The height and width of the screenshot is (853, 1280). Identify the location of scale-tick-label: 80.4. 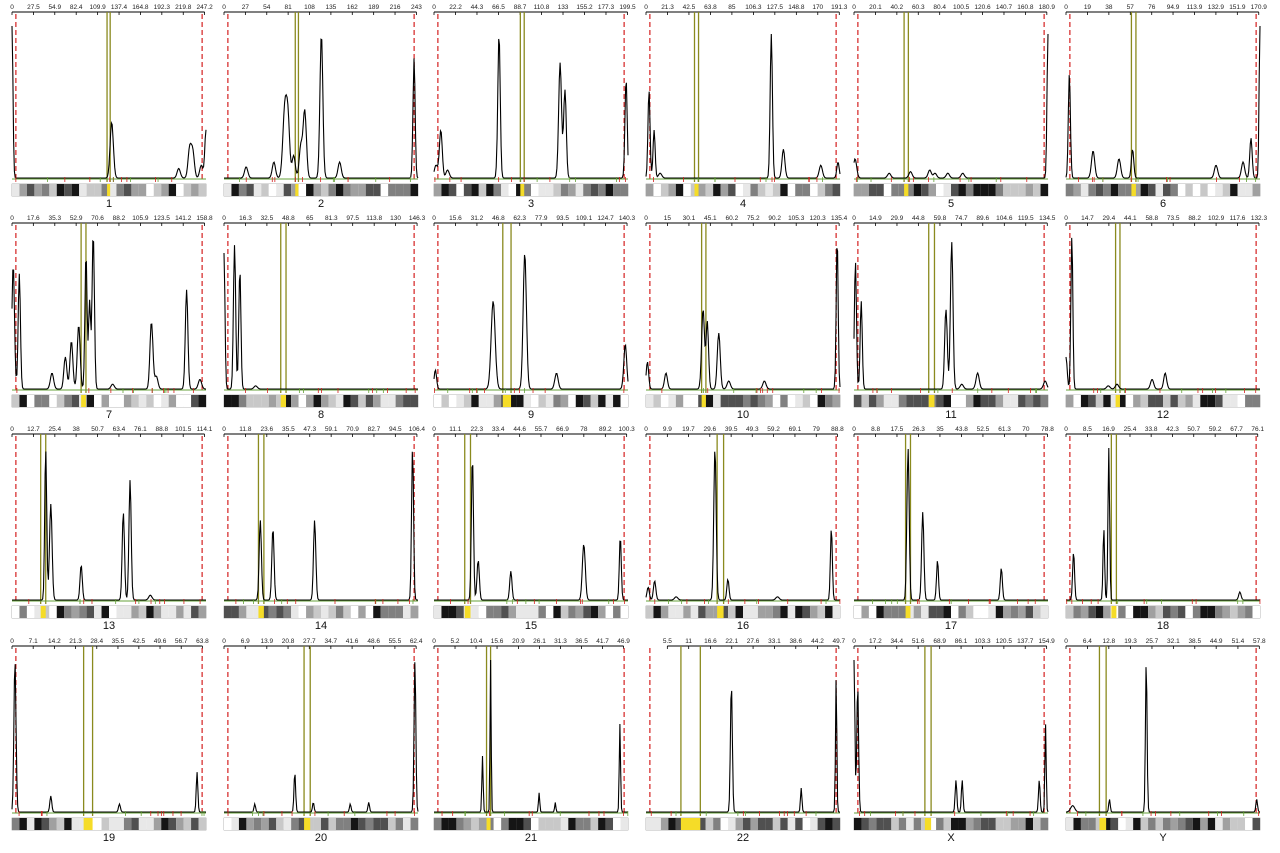
(939, 7).